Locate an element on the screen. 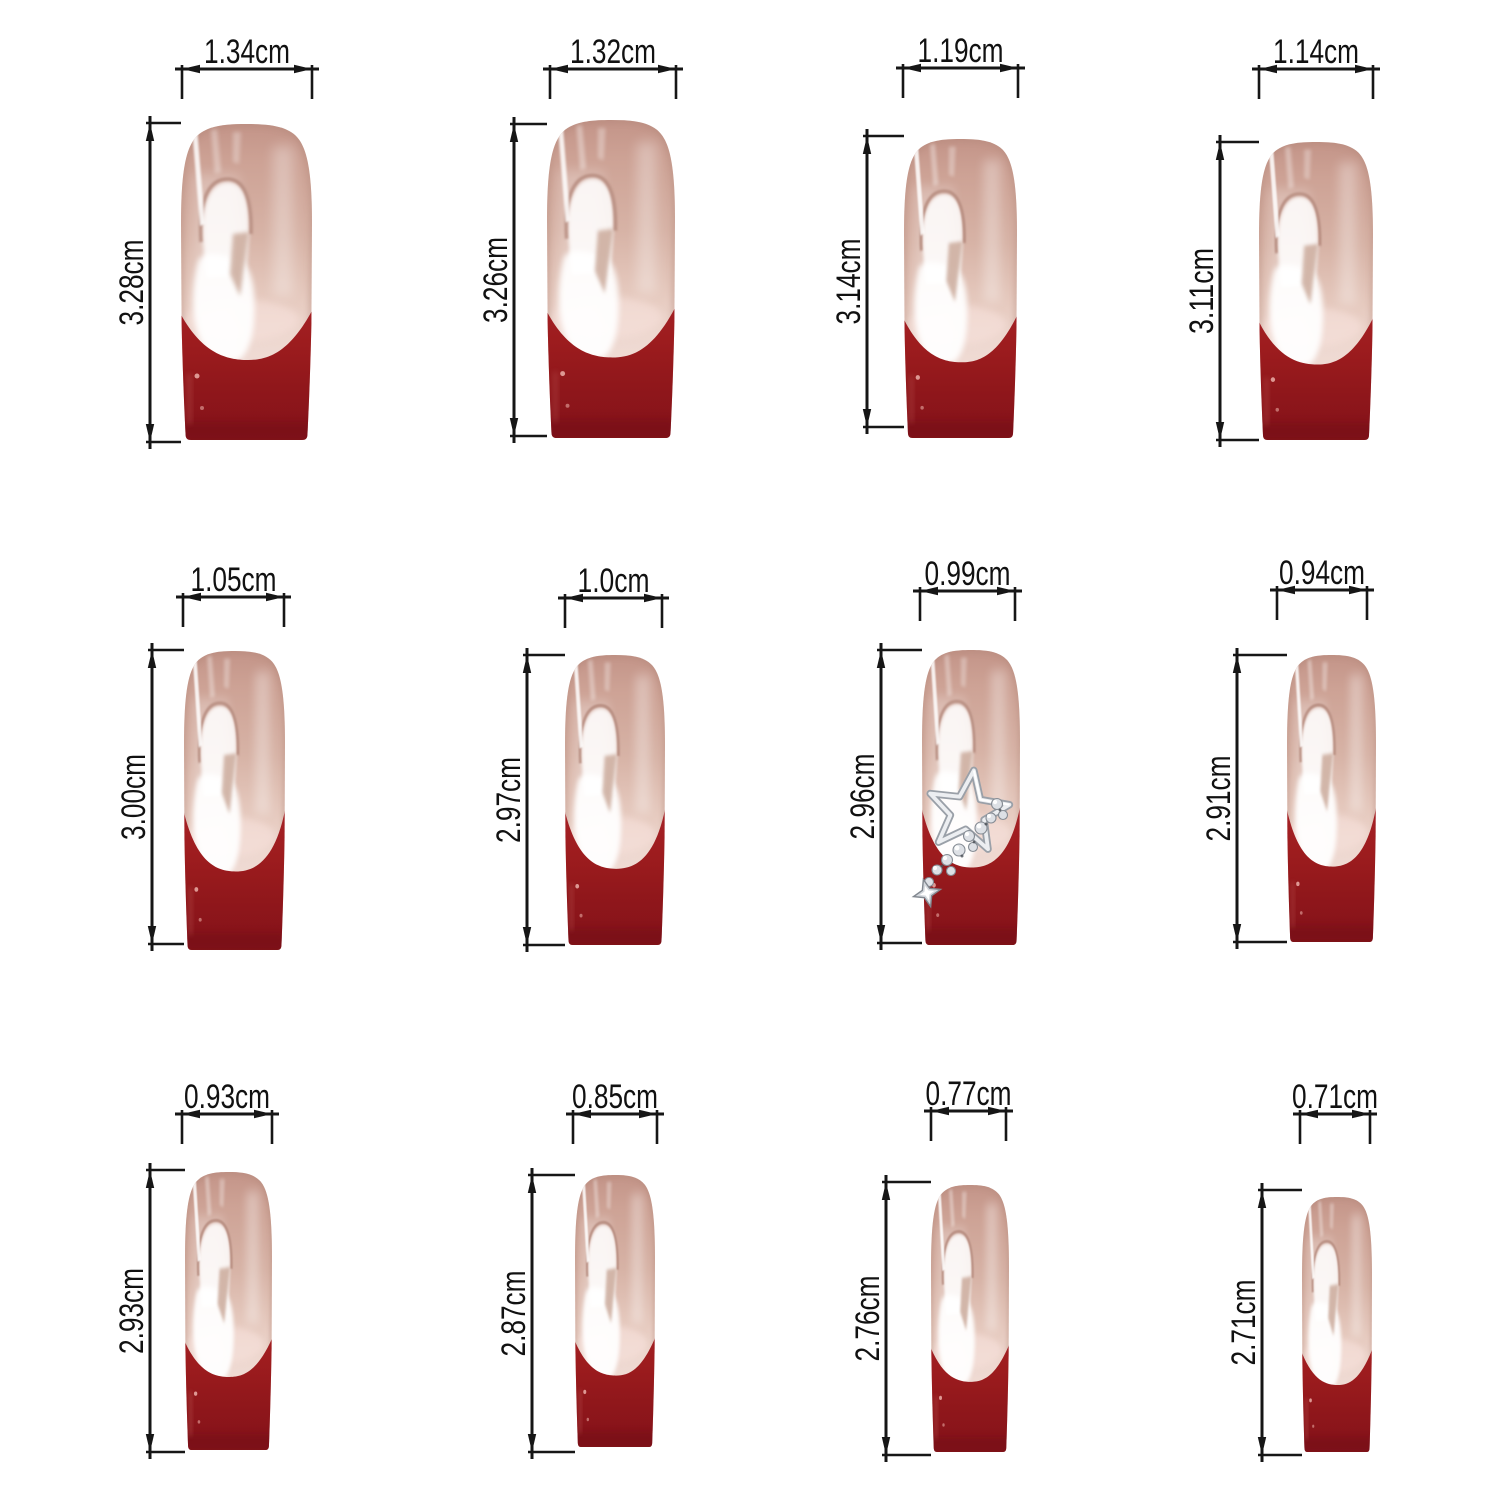 Image resolution: width=1500 pixels, height=1500 pixels. svg-text: 1.05cm is located at coordinates (234, 580).